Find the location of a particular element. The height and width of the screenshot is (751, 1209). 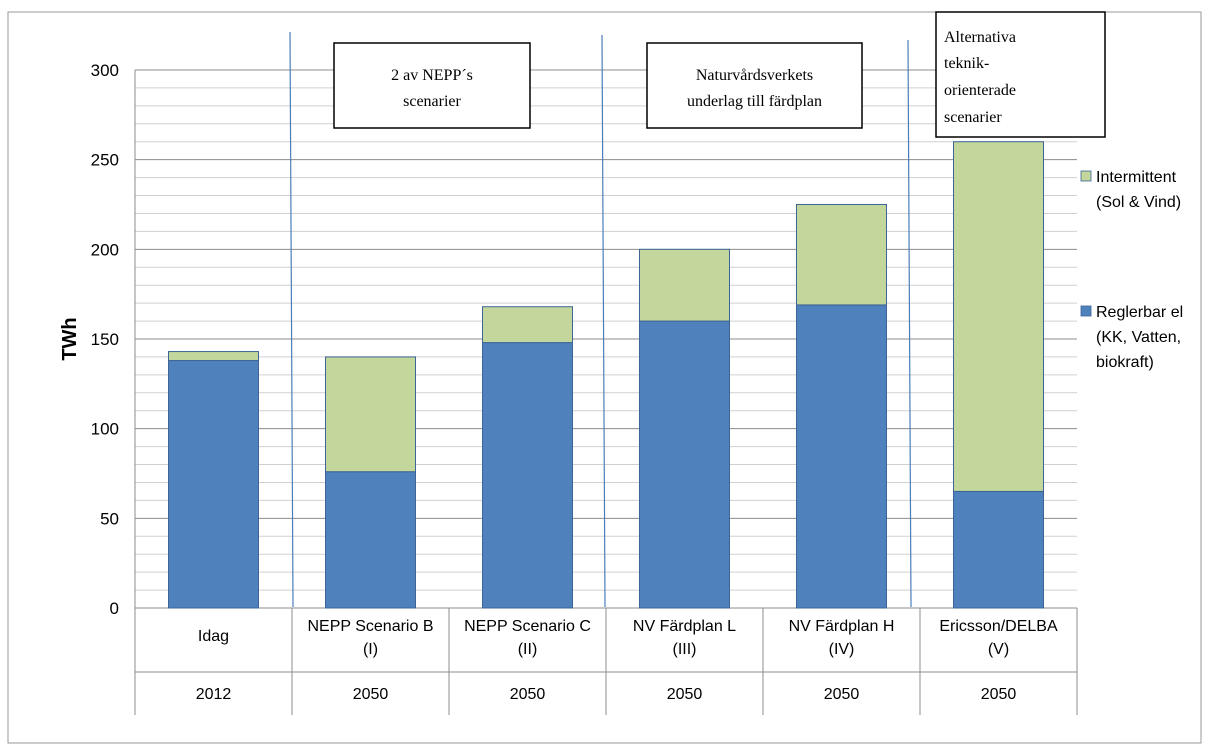

y-tick-label: 200 is located at coordinates (105, 249).